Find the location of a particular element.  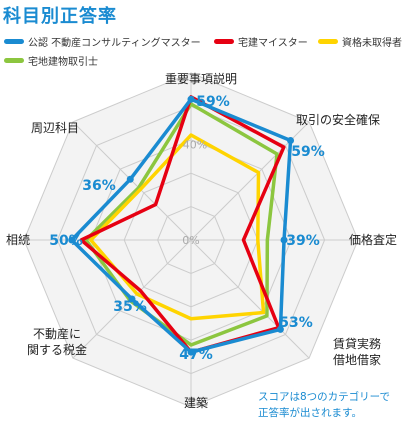

legend-item-consulting-master: 公認 不動産コンサルティングマスター is located at coordinates (102, 41).